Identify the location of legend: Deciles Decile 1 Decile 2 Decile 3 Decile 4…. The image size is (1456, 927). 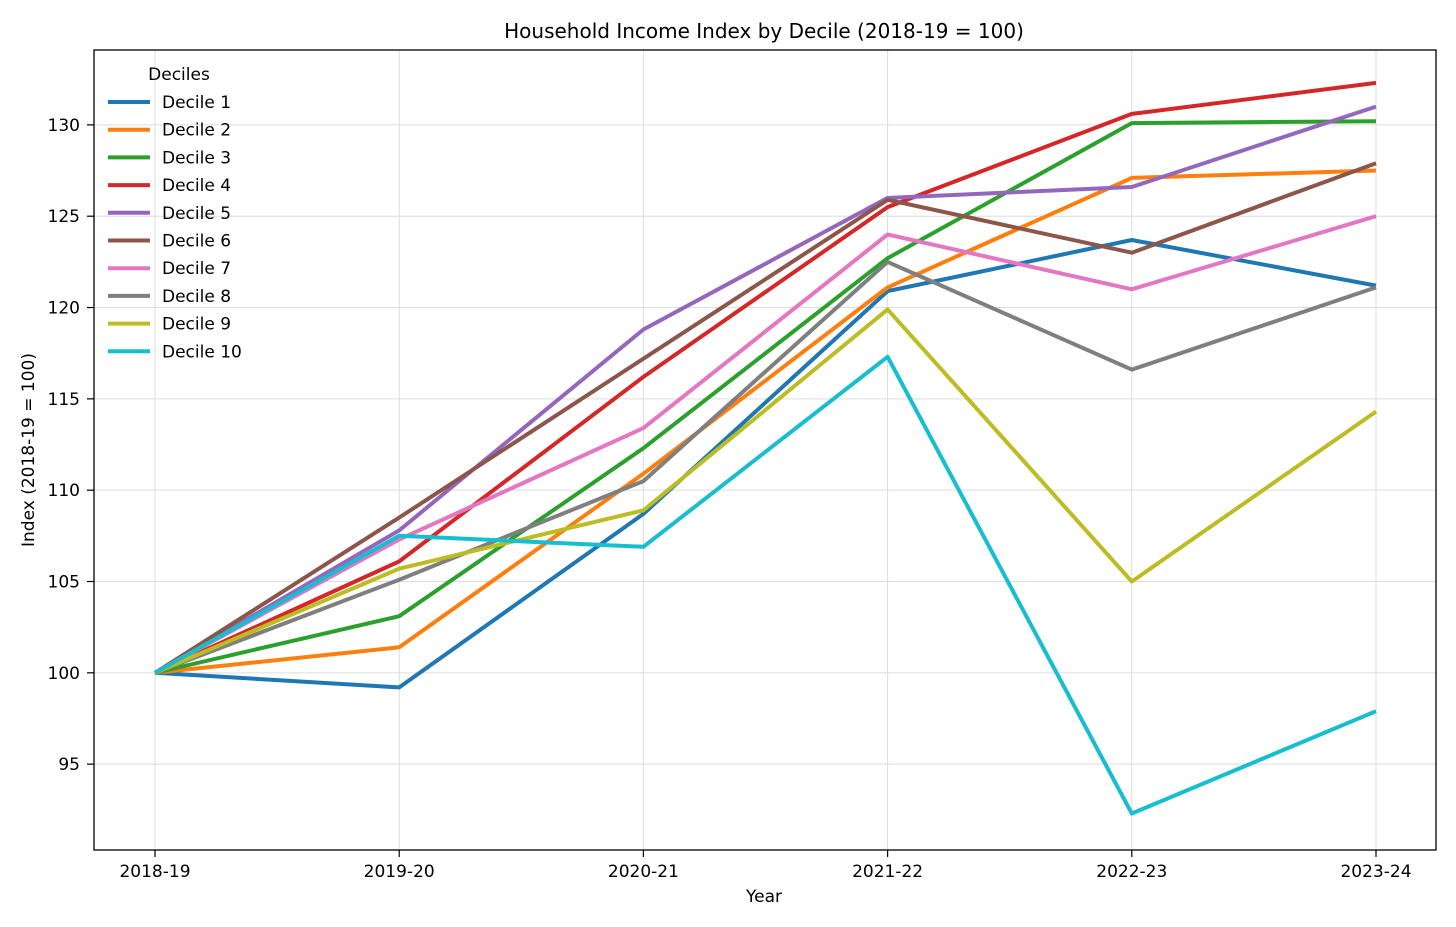
(175, 213).